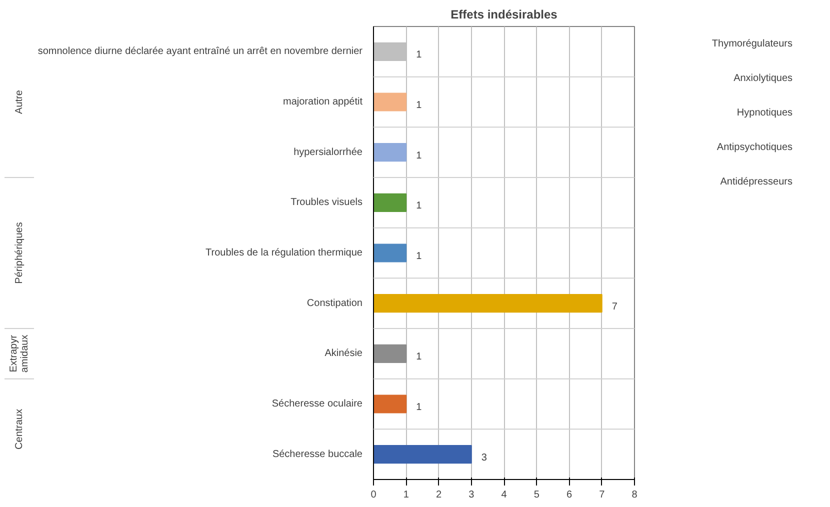  Describe the element at coordinates (756, 182) in the screenshot. I see `text: Antidépresseurs` at that location.